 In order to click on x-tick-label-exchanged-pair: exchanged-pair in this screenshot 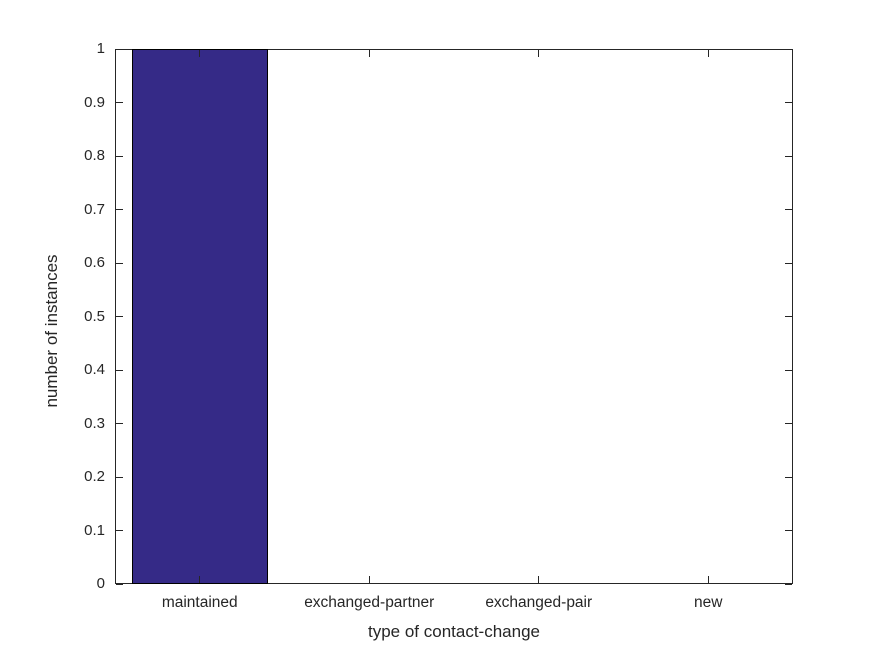, I will do `click(539, 602)`.